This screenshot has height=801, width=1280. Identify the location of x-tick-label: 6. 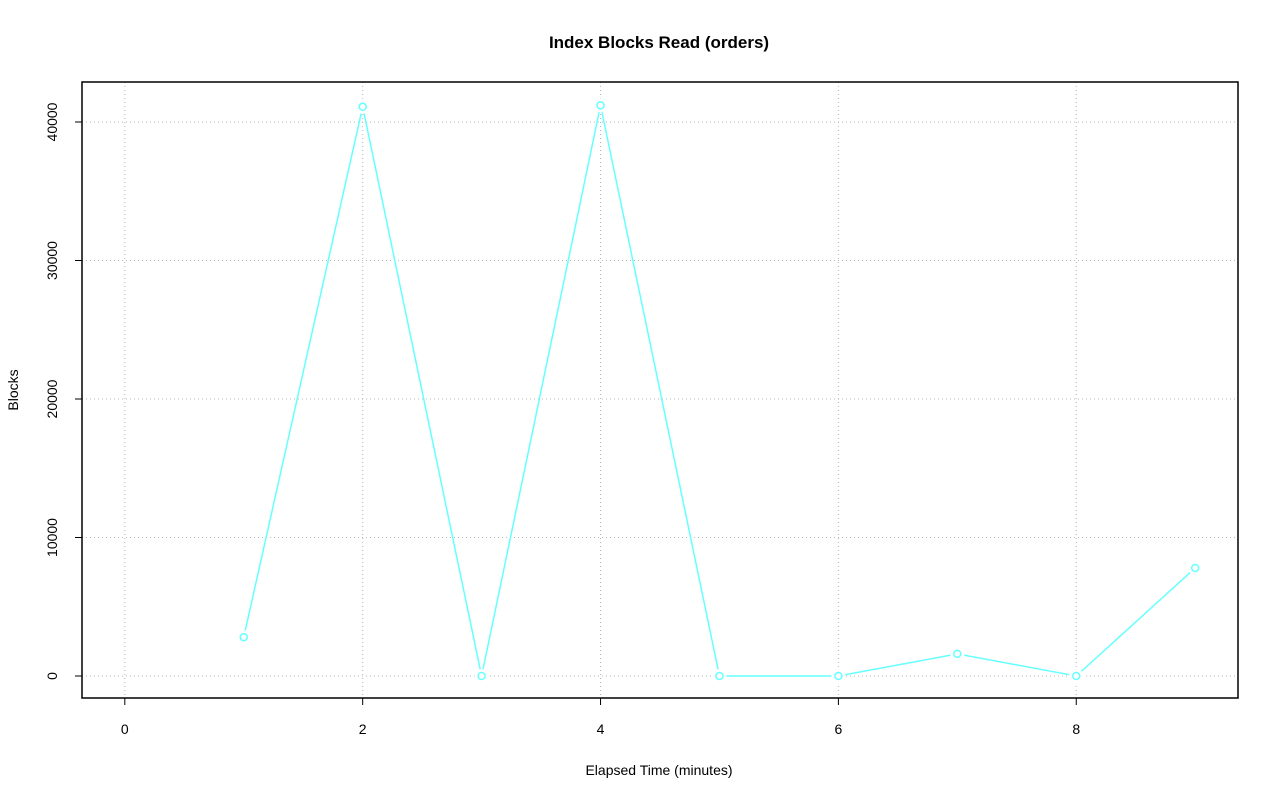
(838, 729).